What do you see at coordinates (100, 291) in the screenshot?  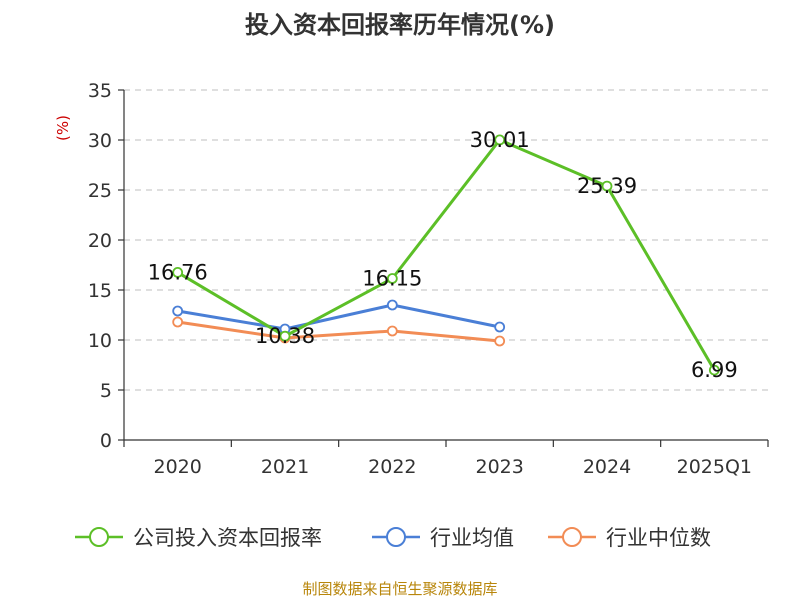 I see `y-tick-label-15: 15` at bounding box center [100, 291].